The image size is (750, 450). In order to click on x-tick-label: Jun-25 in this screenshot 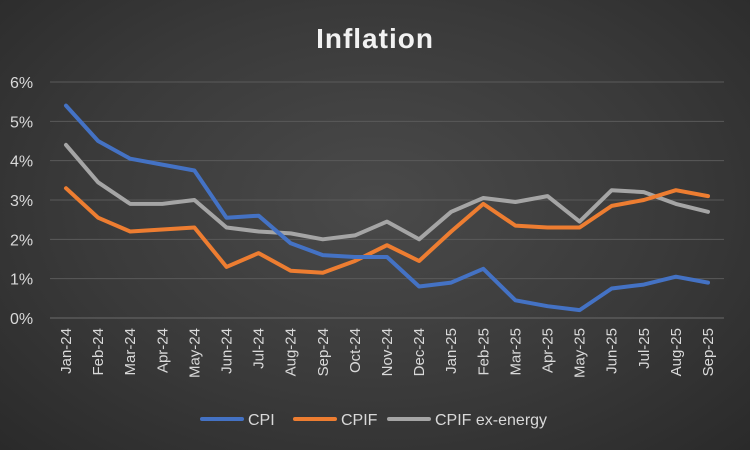, I will do `click(612, 351)`.